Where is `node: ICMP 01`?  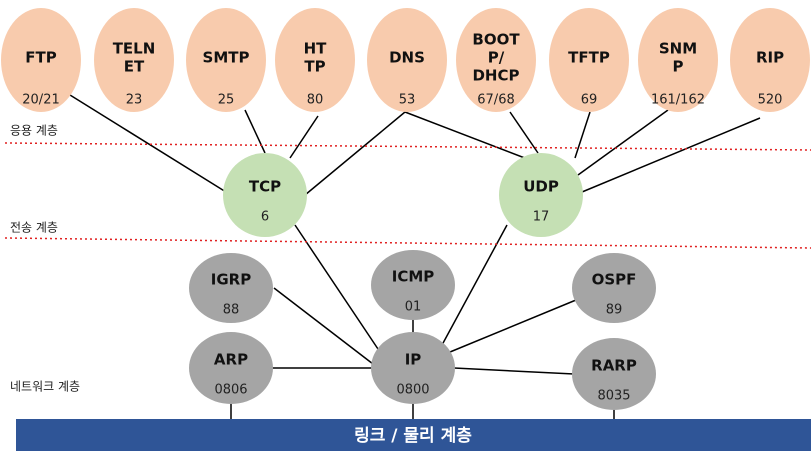 node: ICMP 01 is located at coordinates (413, 285).